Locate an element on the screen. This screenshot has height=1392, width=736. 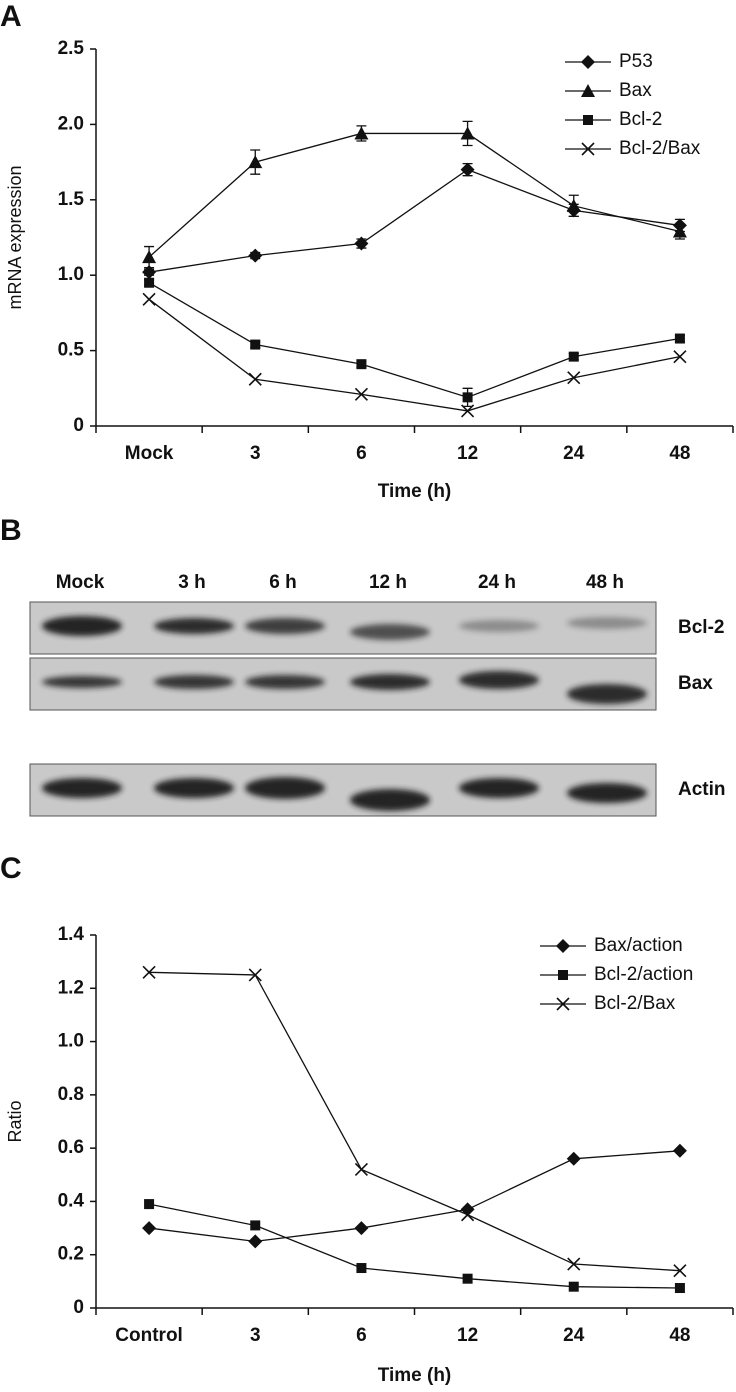
lane-label: 12 h is located at coordinates (388, 582).